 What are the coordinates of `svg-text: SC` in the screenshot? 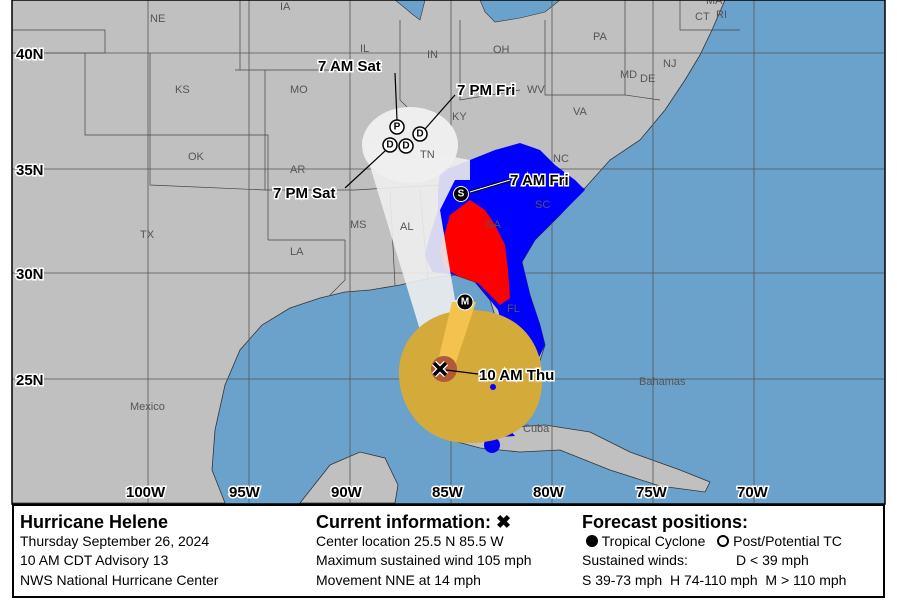 It's located at (542, 205).